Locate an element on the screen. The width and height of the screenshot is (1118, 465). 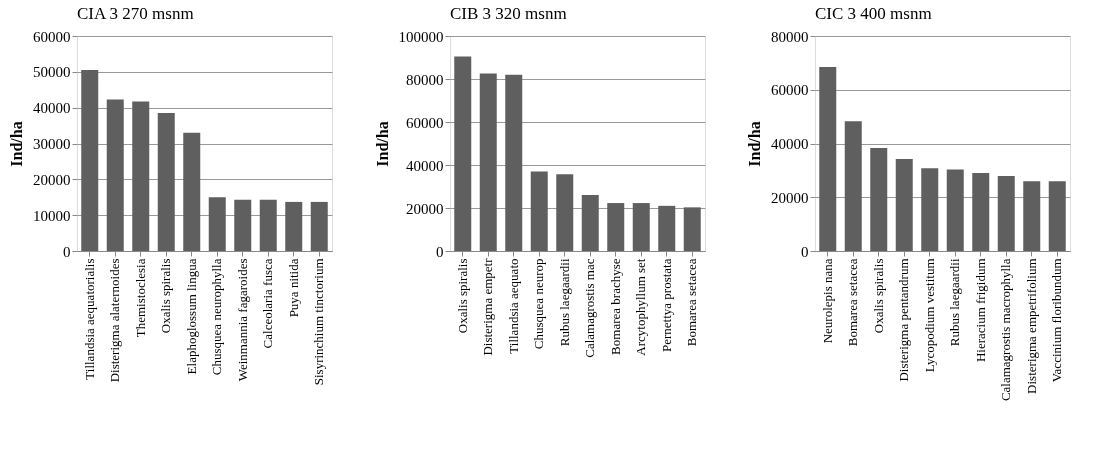
chart-title: CIA 3 270 msnm is located at coordinates (135, 13).